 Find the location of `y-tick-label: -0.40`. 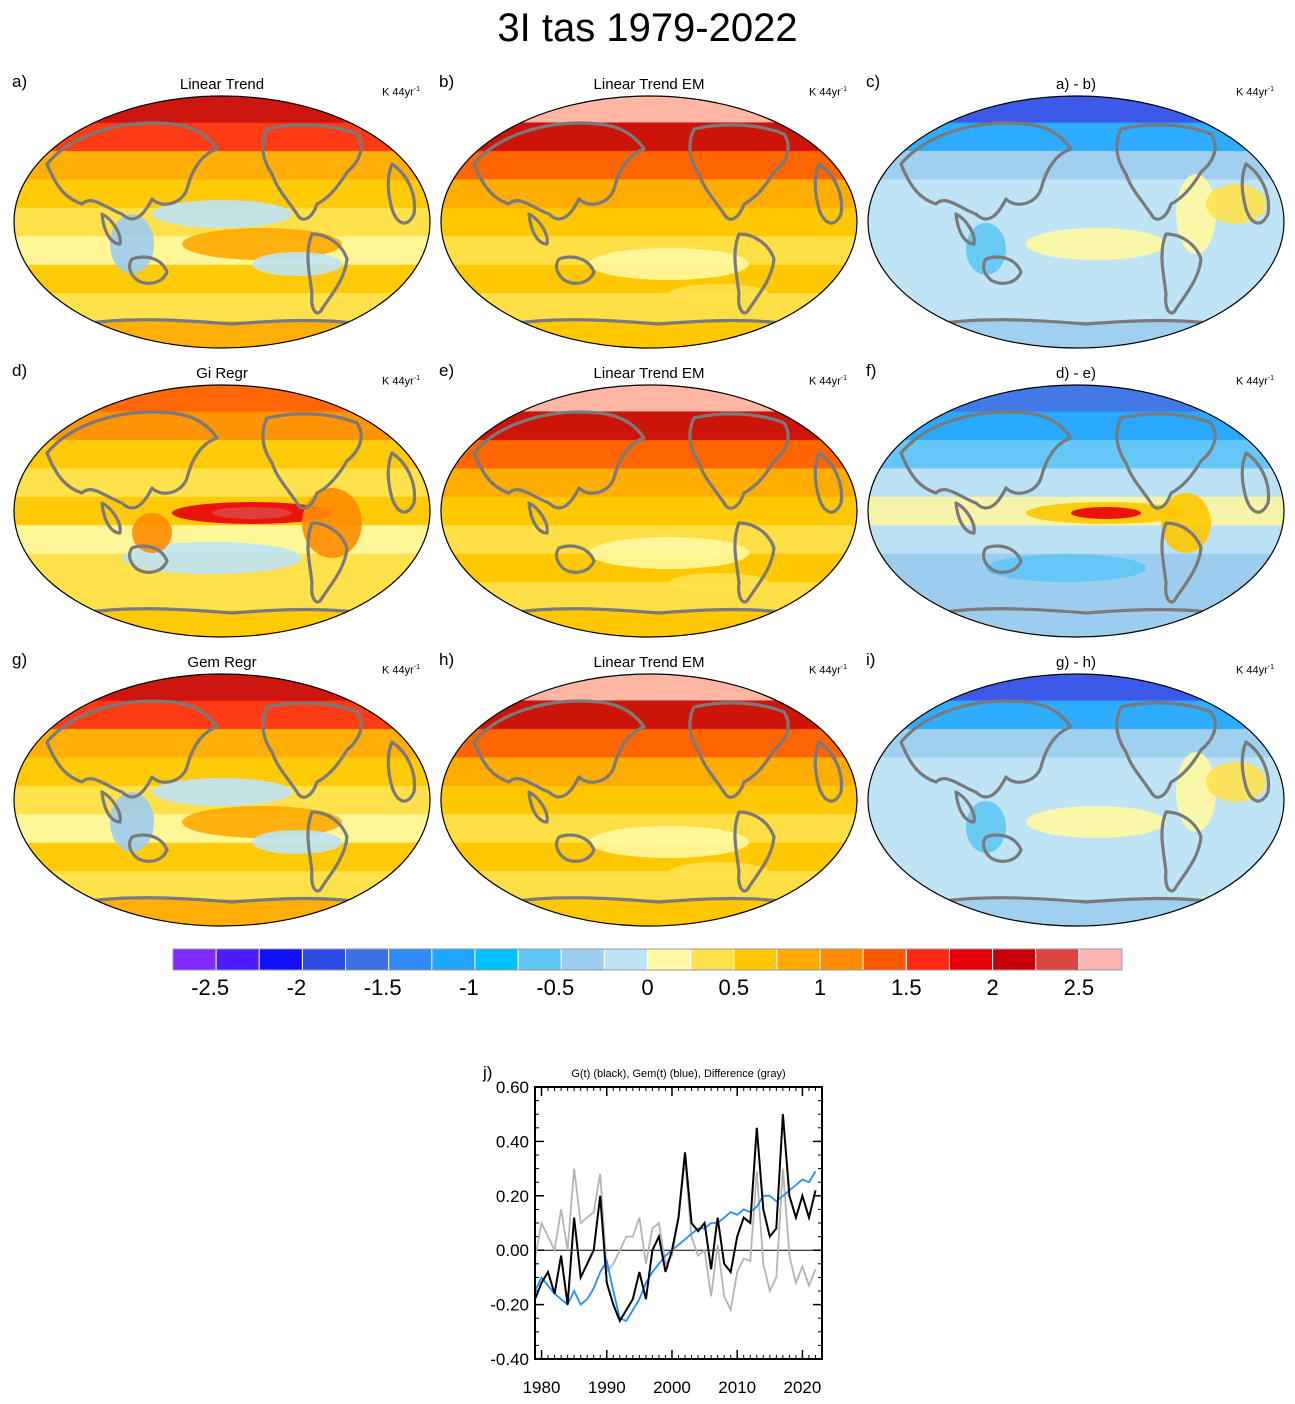

y-tick-label: -0.40 is located at coordinates (509, 1359).